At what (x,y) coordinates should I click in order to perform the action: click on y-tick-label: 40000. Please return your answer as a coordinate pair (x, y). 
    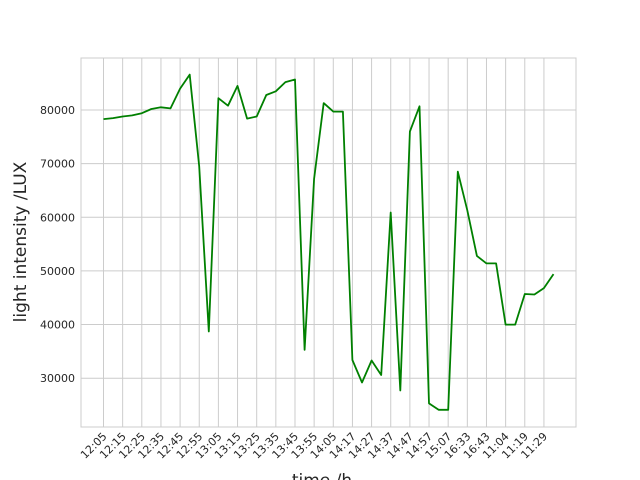
    Looking at the image, I should click on (57, 325).